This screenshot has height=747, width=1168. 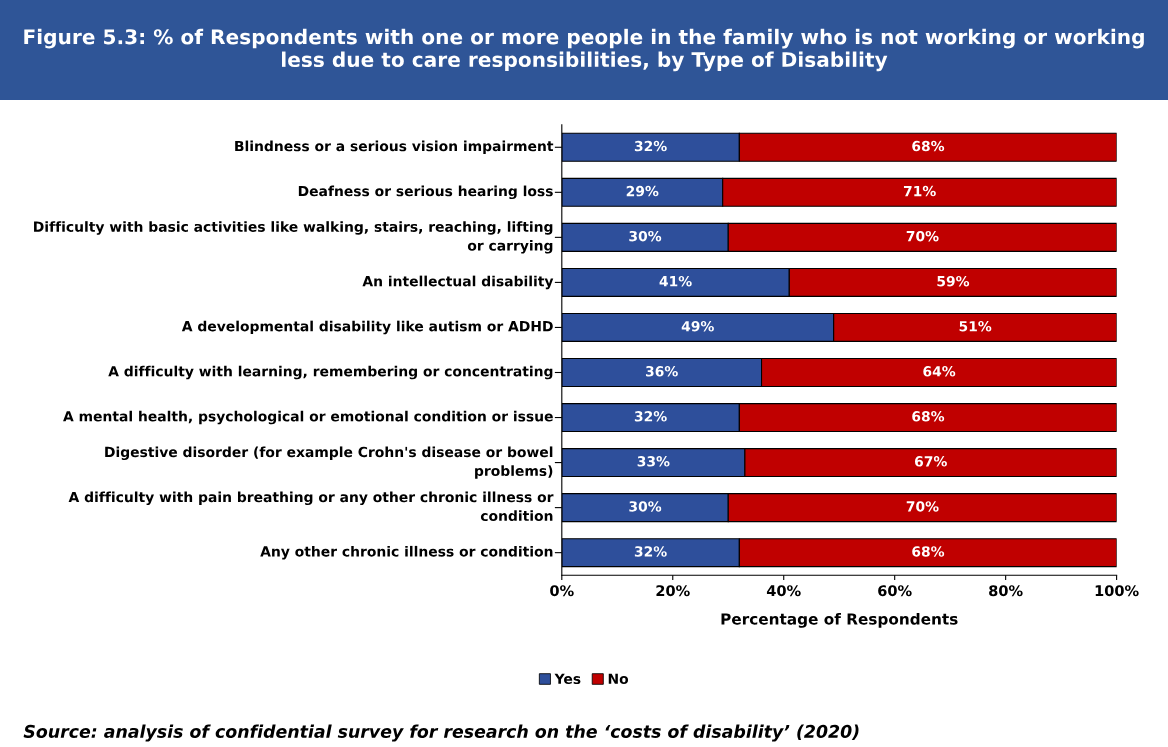 I want to click on data-label: 36%, so click(x=661, y=371).